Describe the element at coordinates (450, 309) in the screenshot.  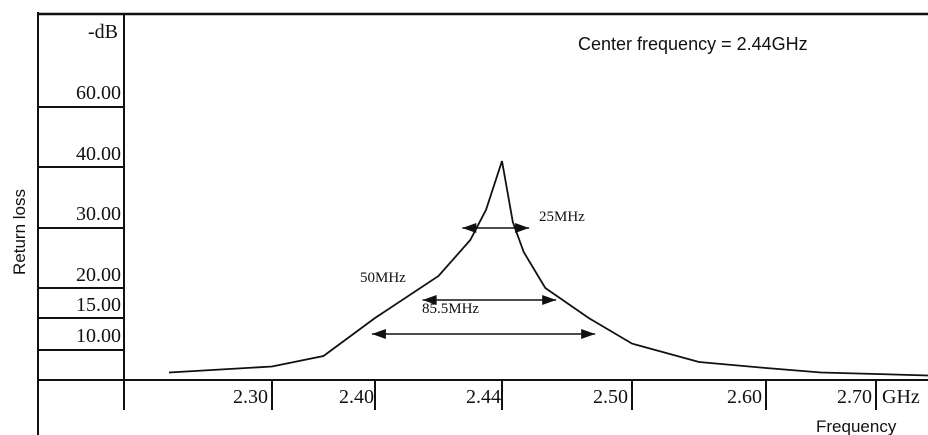
I see `annotation-85-5mhz: 85.5MHz` at that location.